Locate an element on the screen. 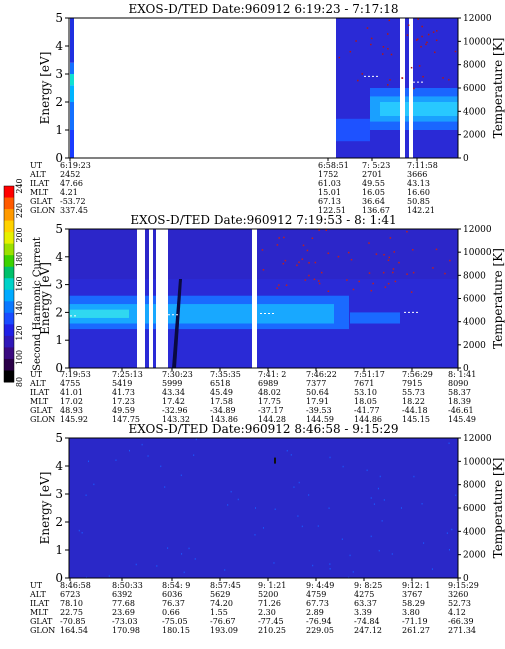 This screenshot has width=505, height=649. table-cell: 142.21 is located at coordinates (421, 210).